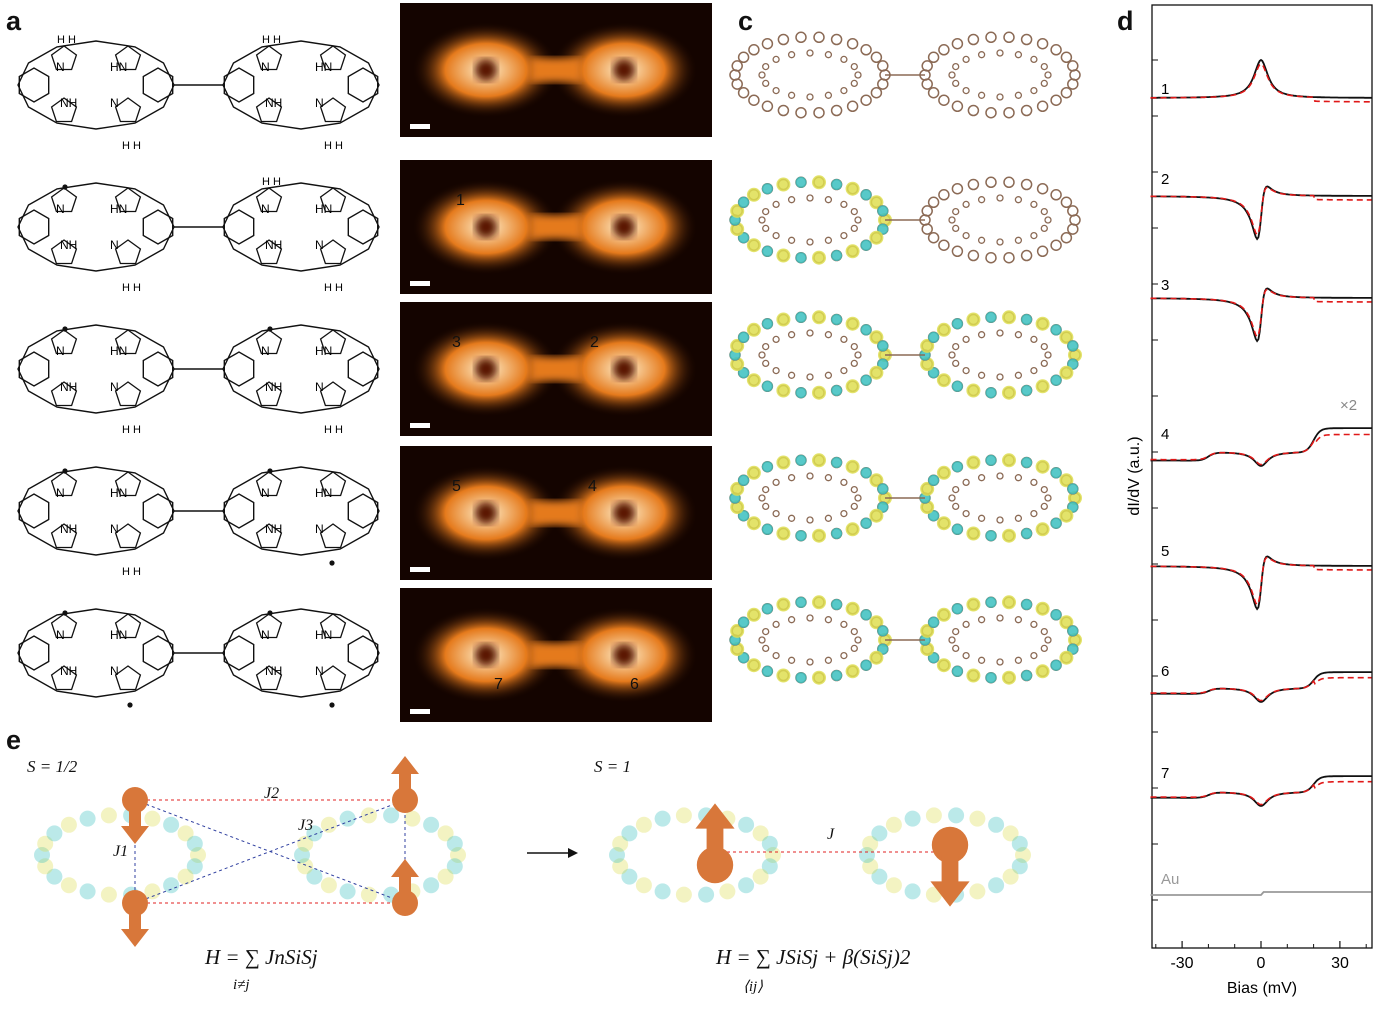  What do you see at coordinates (272, 793) in the screenshot?
I see `coupling-label-j2: J2` at bounding box center [272, 793].